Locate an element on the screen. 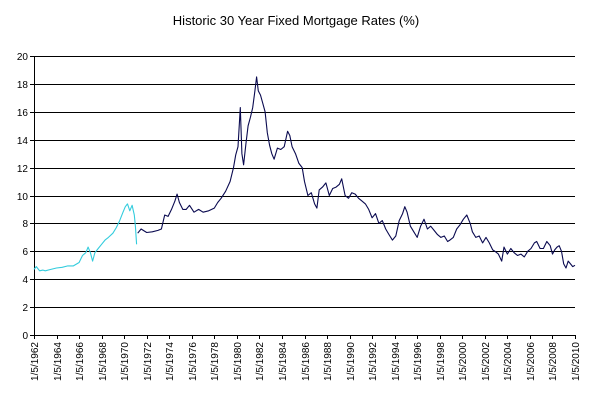 Image resolution: width=593 pixels, height=409 pixels. y-axis: 0 2 4 6 8 10 12 14 16 18 20 is located at coordinates (26, 197).